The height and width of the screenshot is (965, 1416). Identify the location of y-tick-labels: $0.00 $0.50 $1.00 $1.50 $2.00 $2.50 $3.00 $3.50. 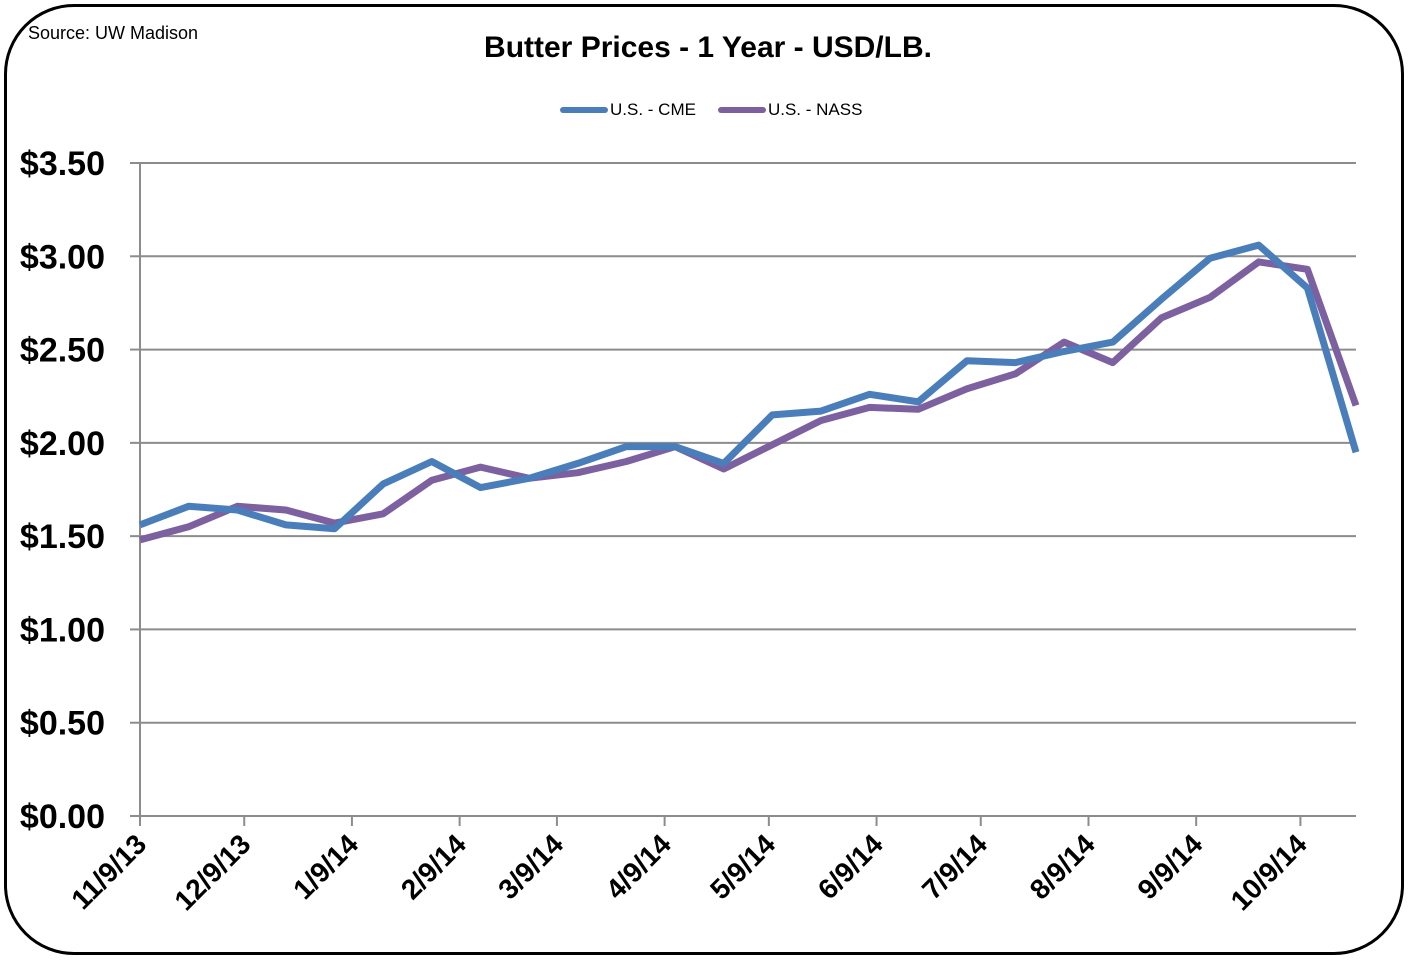
(62, 490).